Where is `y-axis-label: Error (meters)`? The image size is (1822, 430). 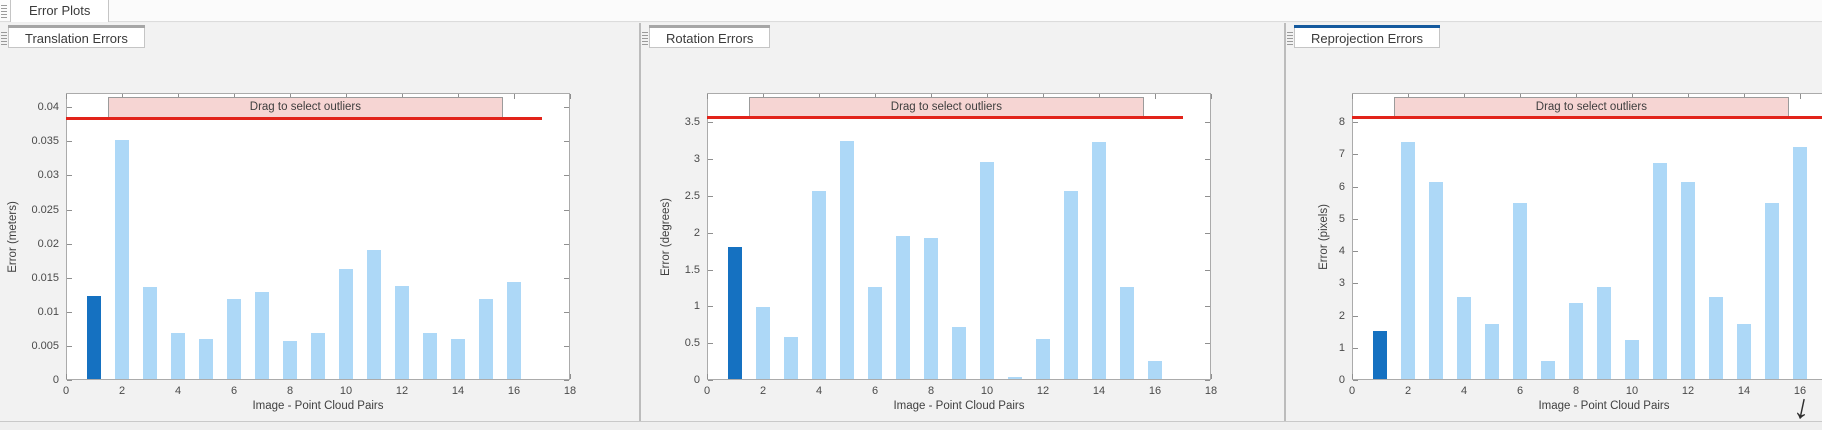 y-axis-label: Error (meters) is located at coordinates (13, 236).